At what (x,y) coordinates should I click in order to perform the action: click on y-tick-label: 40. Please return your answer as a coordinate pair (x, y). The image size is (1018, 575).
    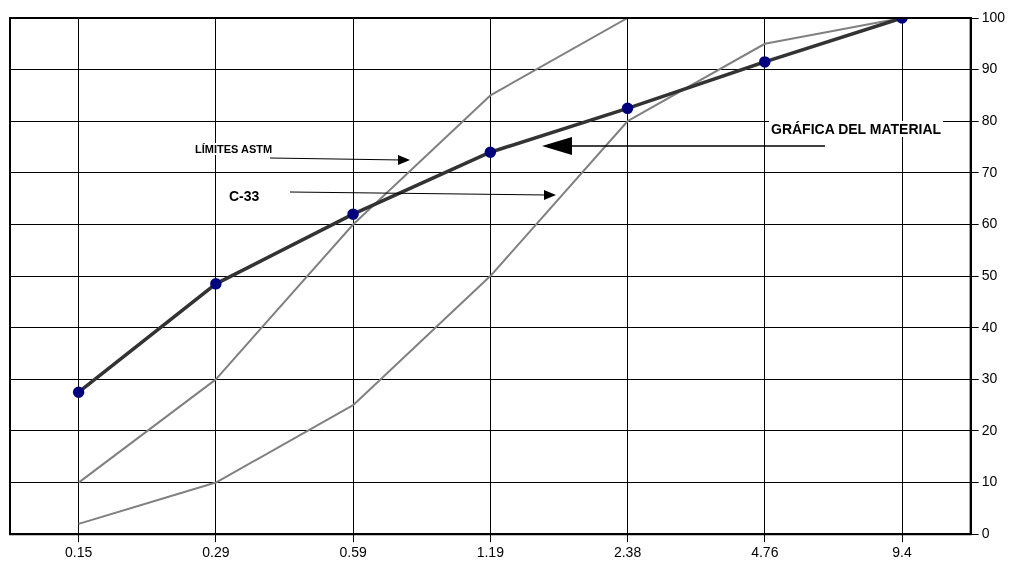
    Looking at the image, I should click on (989, 326).